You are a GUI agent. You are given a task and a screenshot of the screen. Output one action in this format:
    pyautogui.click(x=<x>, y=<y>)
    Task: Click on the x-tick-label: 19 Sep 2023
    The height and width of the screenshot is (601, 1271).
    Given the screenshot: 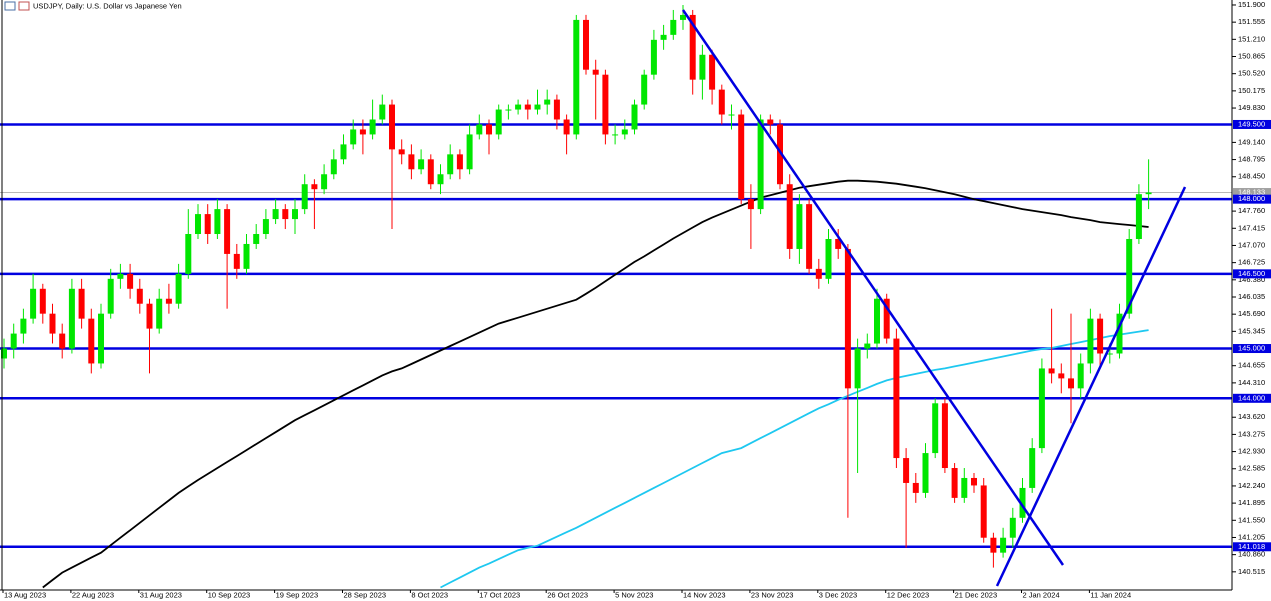 What is the action you would take?
    pyautogui.click(x=297, y=594)
    